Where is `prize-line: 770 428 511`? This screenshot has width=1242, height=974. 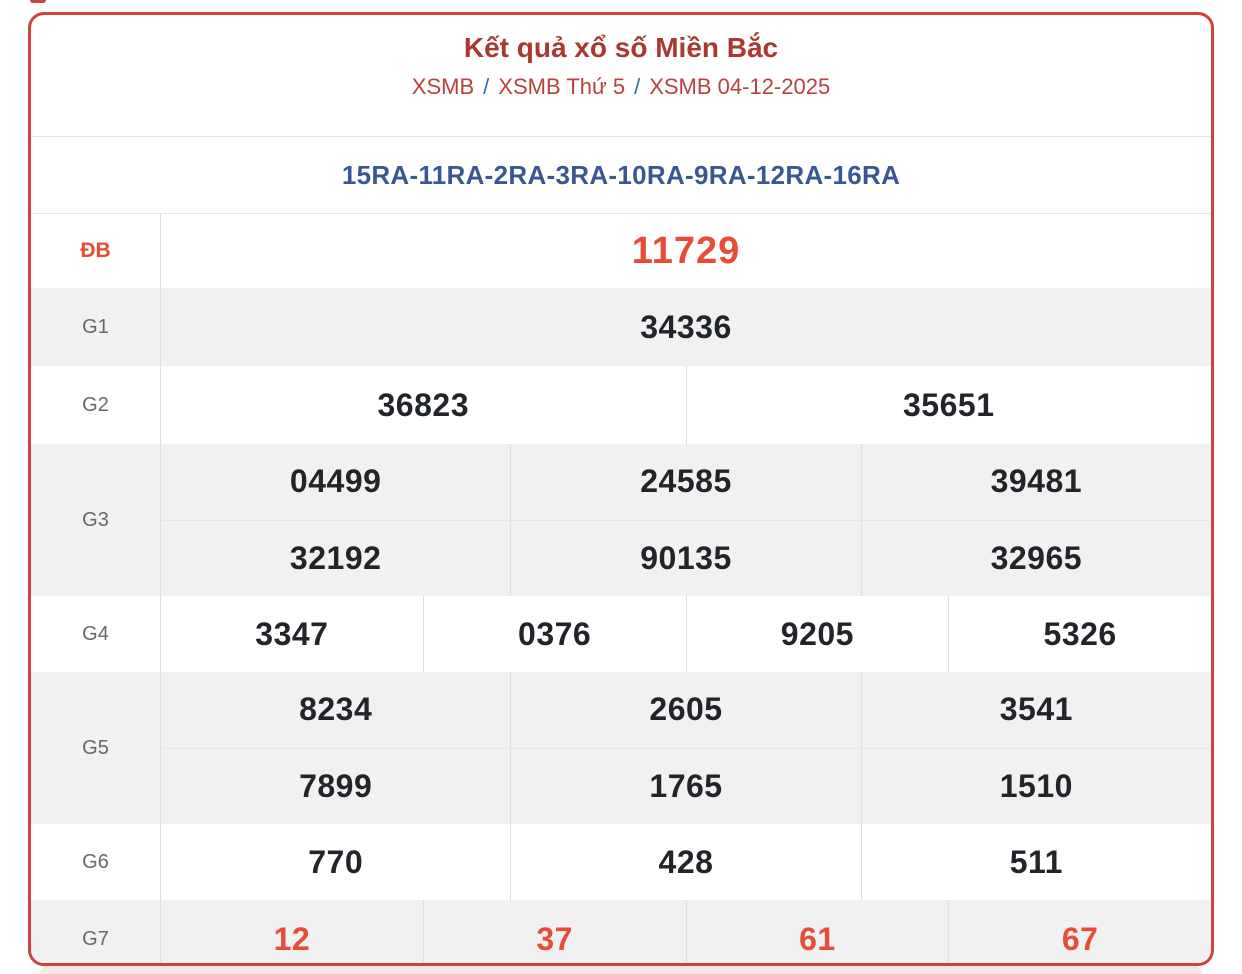 prize-line: 770 428 511 is located at coordinates (686, 862).